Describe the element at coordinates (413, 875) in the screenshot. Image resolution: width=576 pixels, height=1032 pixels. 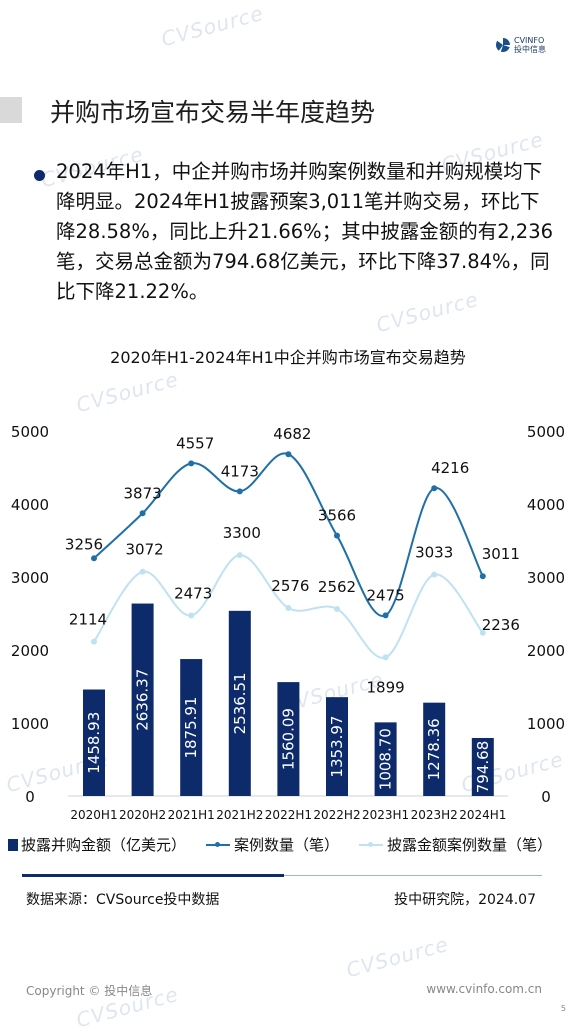
I see `footer-divider-light` at that location.